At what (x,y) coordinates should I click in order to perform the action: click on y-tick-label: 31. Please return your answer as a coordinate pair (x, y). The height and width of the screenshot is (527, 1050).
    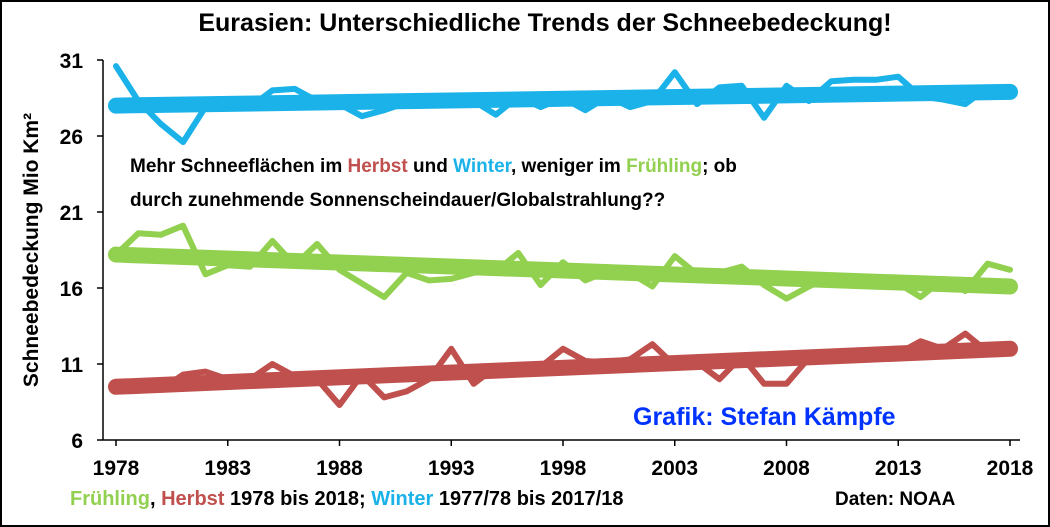
    Looking at the image, I should click on (72, 61).